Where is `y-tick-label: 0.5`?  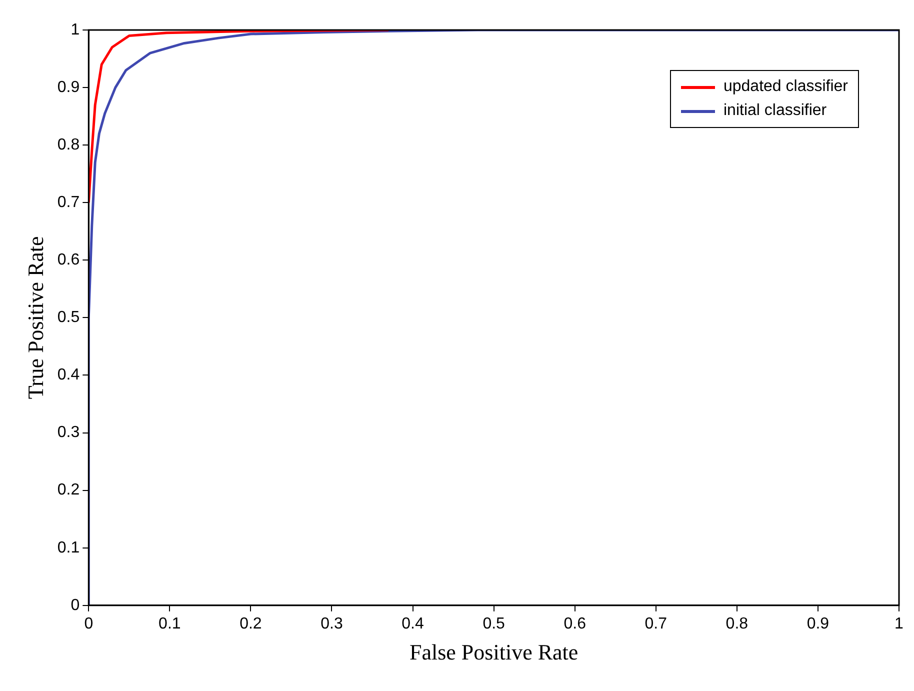
y-tick-label: 0.5 is located at coordinates (68, 317).